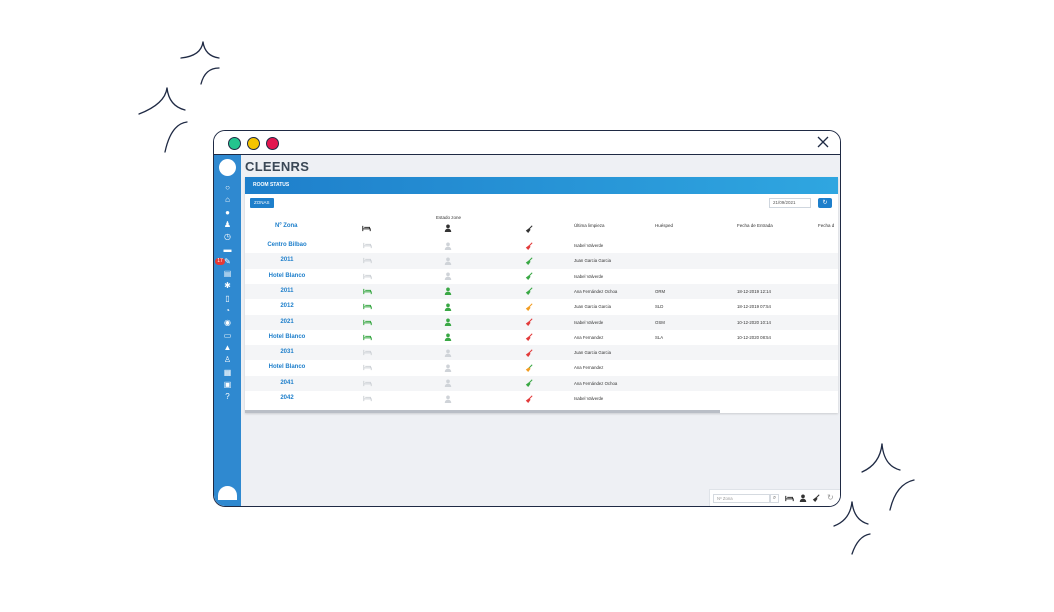  I want to click on home-icon: ⌂, so click(227, 200).